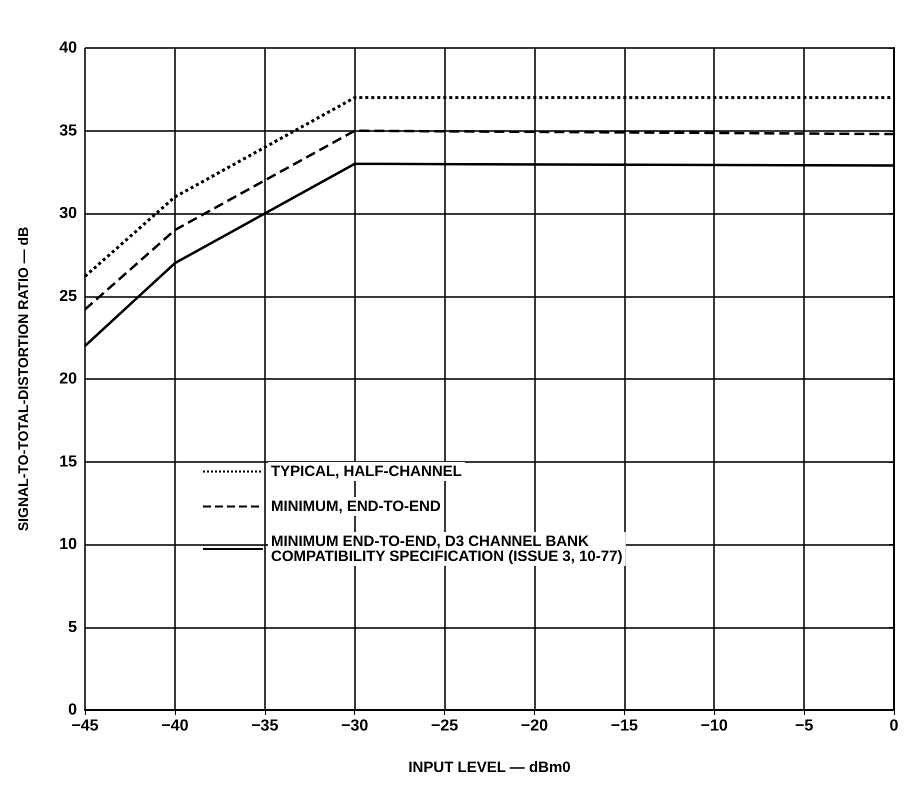  What do you see at coordinates (356, 506) in the screenshot?
I see `legend-label: MINIMUM, END-TO-END` at bounding box center [356, 506].